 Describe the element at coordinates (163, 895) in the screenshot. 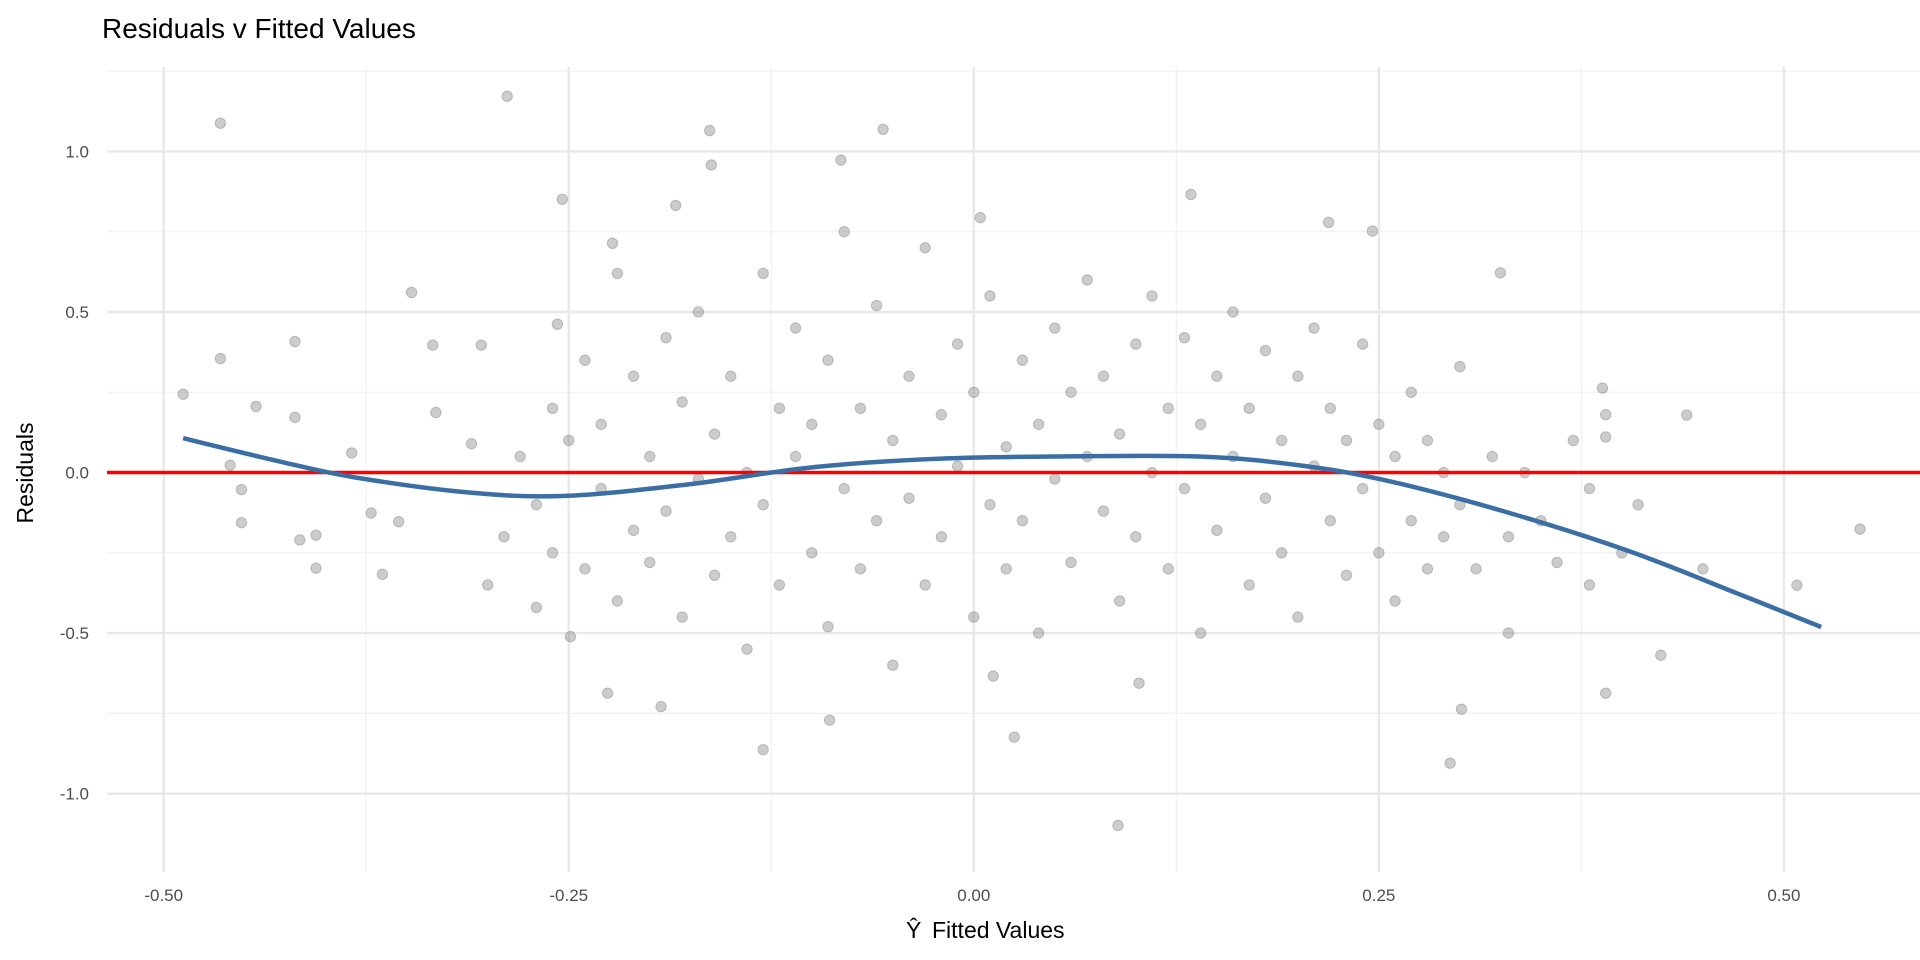

I see `x-tick-label: -0.50` at that location.